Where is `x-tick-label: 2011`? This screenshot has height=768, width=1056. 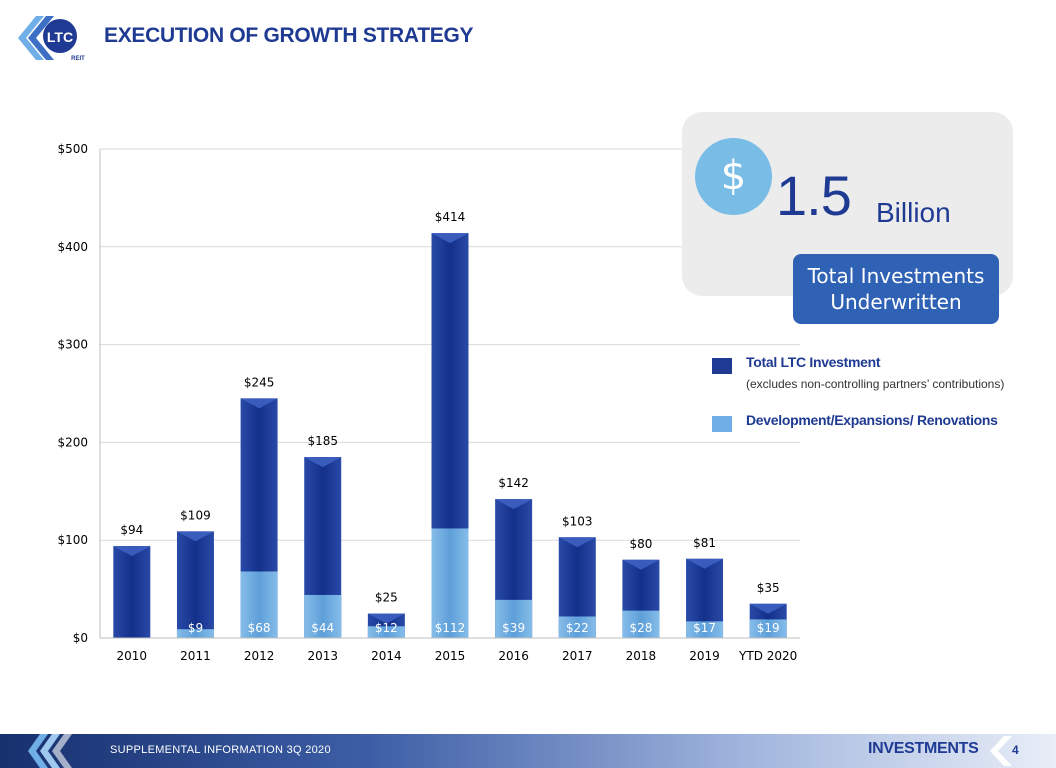
x-tick-label: 2011 is located at coordinates (195, 656).